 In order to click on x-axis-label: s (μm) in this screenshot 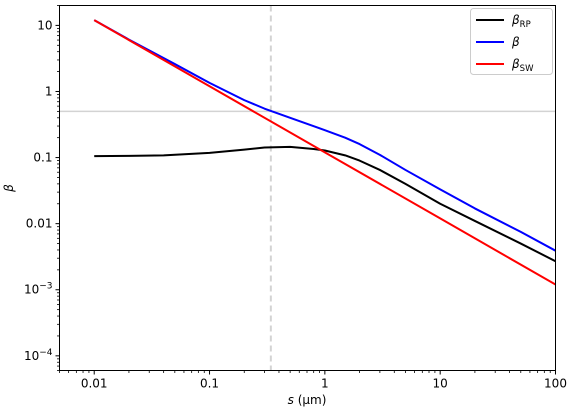, I will do `click(307, 400)`.